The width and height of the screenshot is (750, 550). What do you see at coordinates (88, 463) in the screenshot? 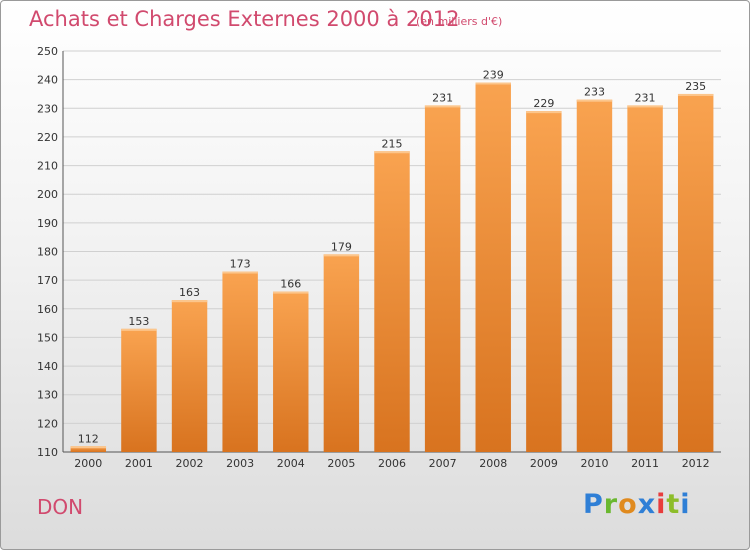
I see `x-tick-label: 2000` at bounding box center [88, 463].